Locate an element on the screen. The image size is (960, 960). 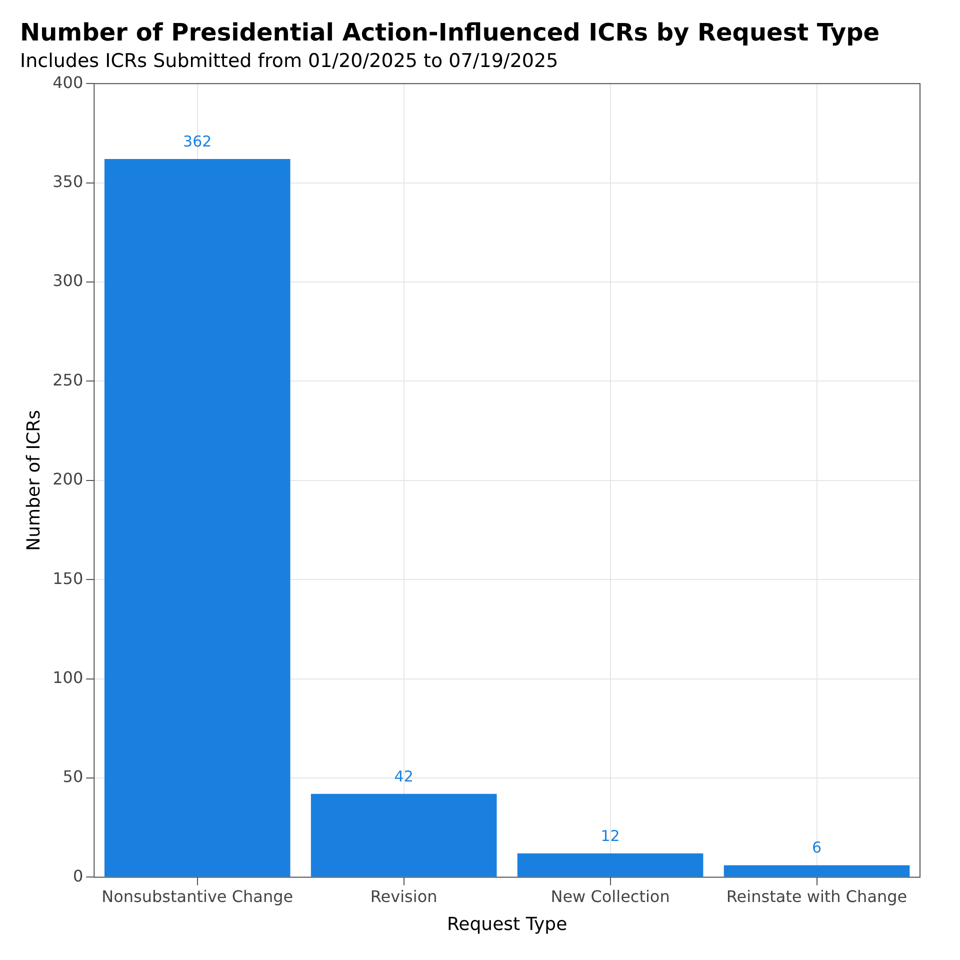
y-tick-label: 150 is located at coordinates (68, 578).